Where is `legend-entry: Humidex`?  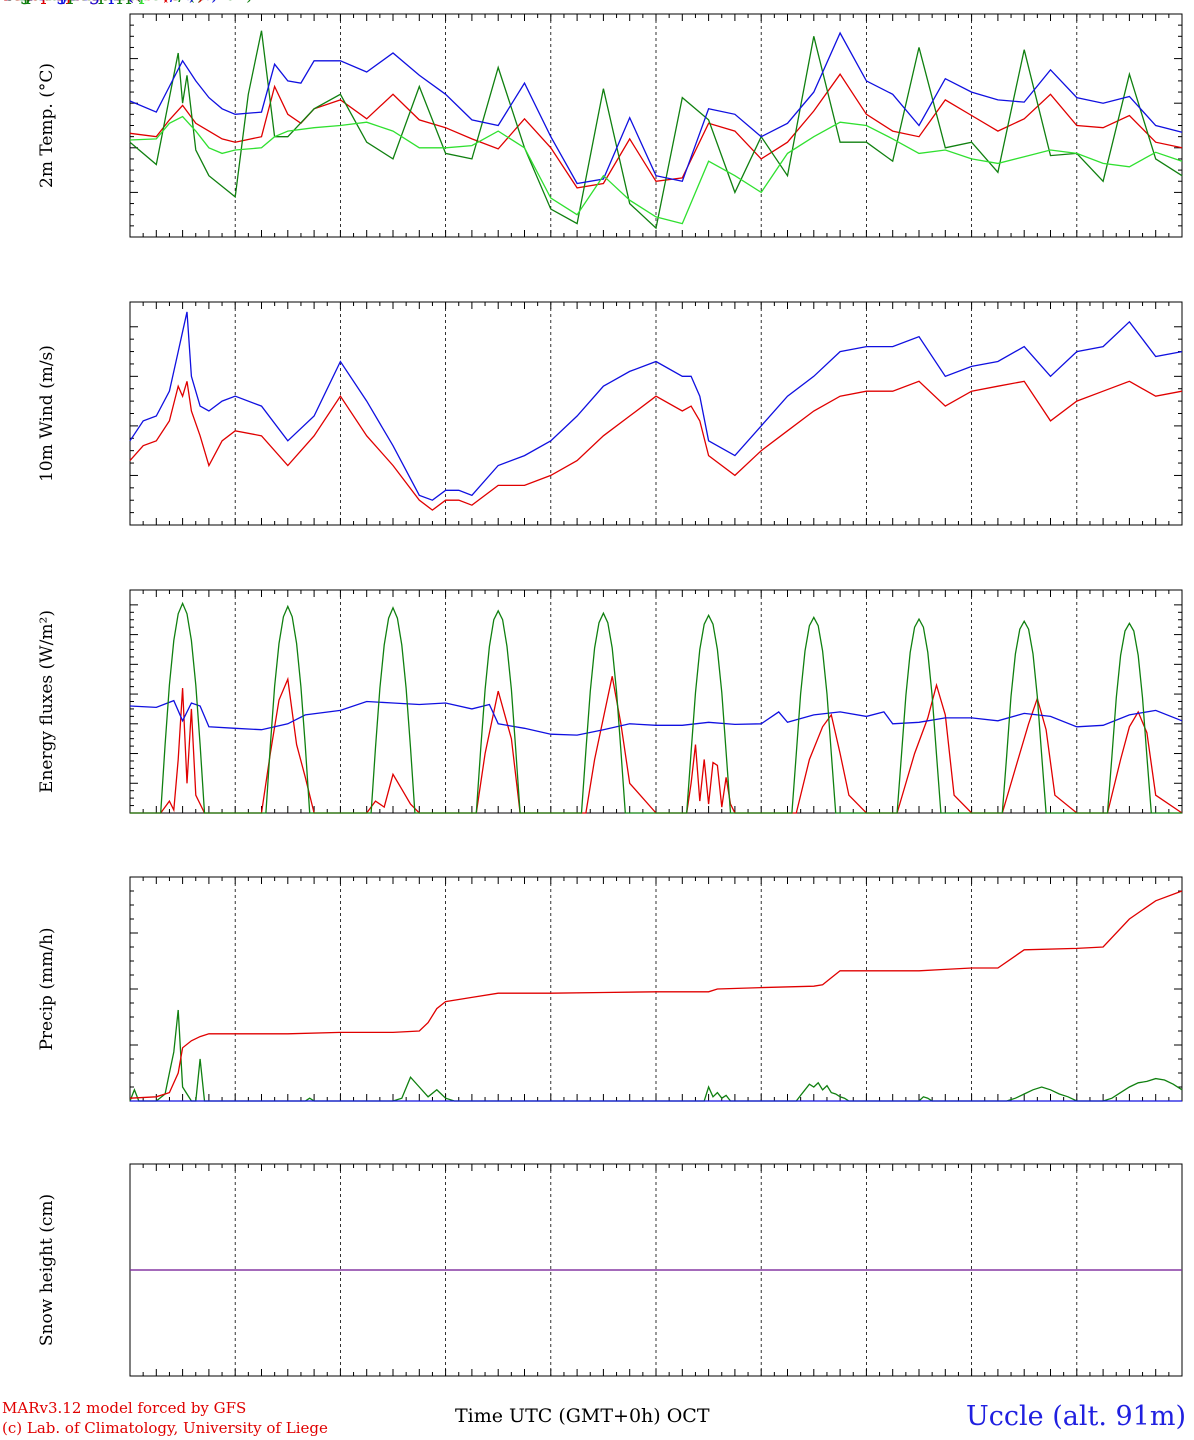 legend-entry: Humidex is located at coordinates (43, 2).